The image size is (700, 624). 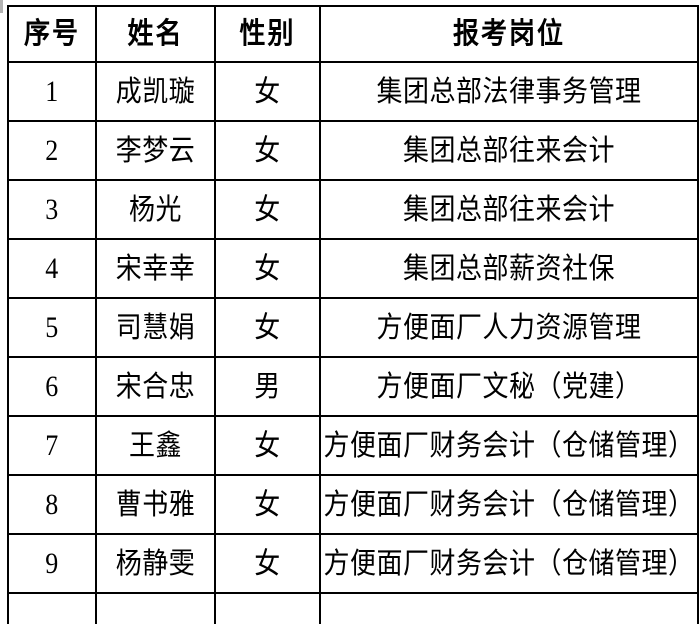 I want to click on cell-text: 杨静雯, so click(x=155, y=563).